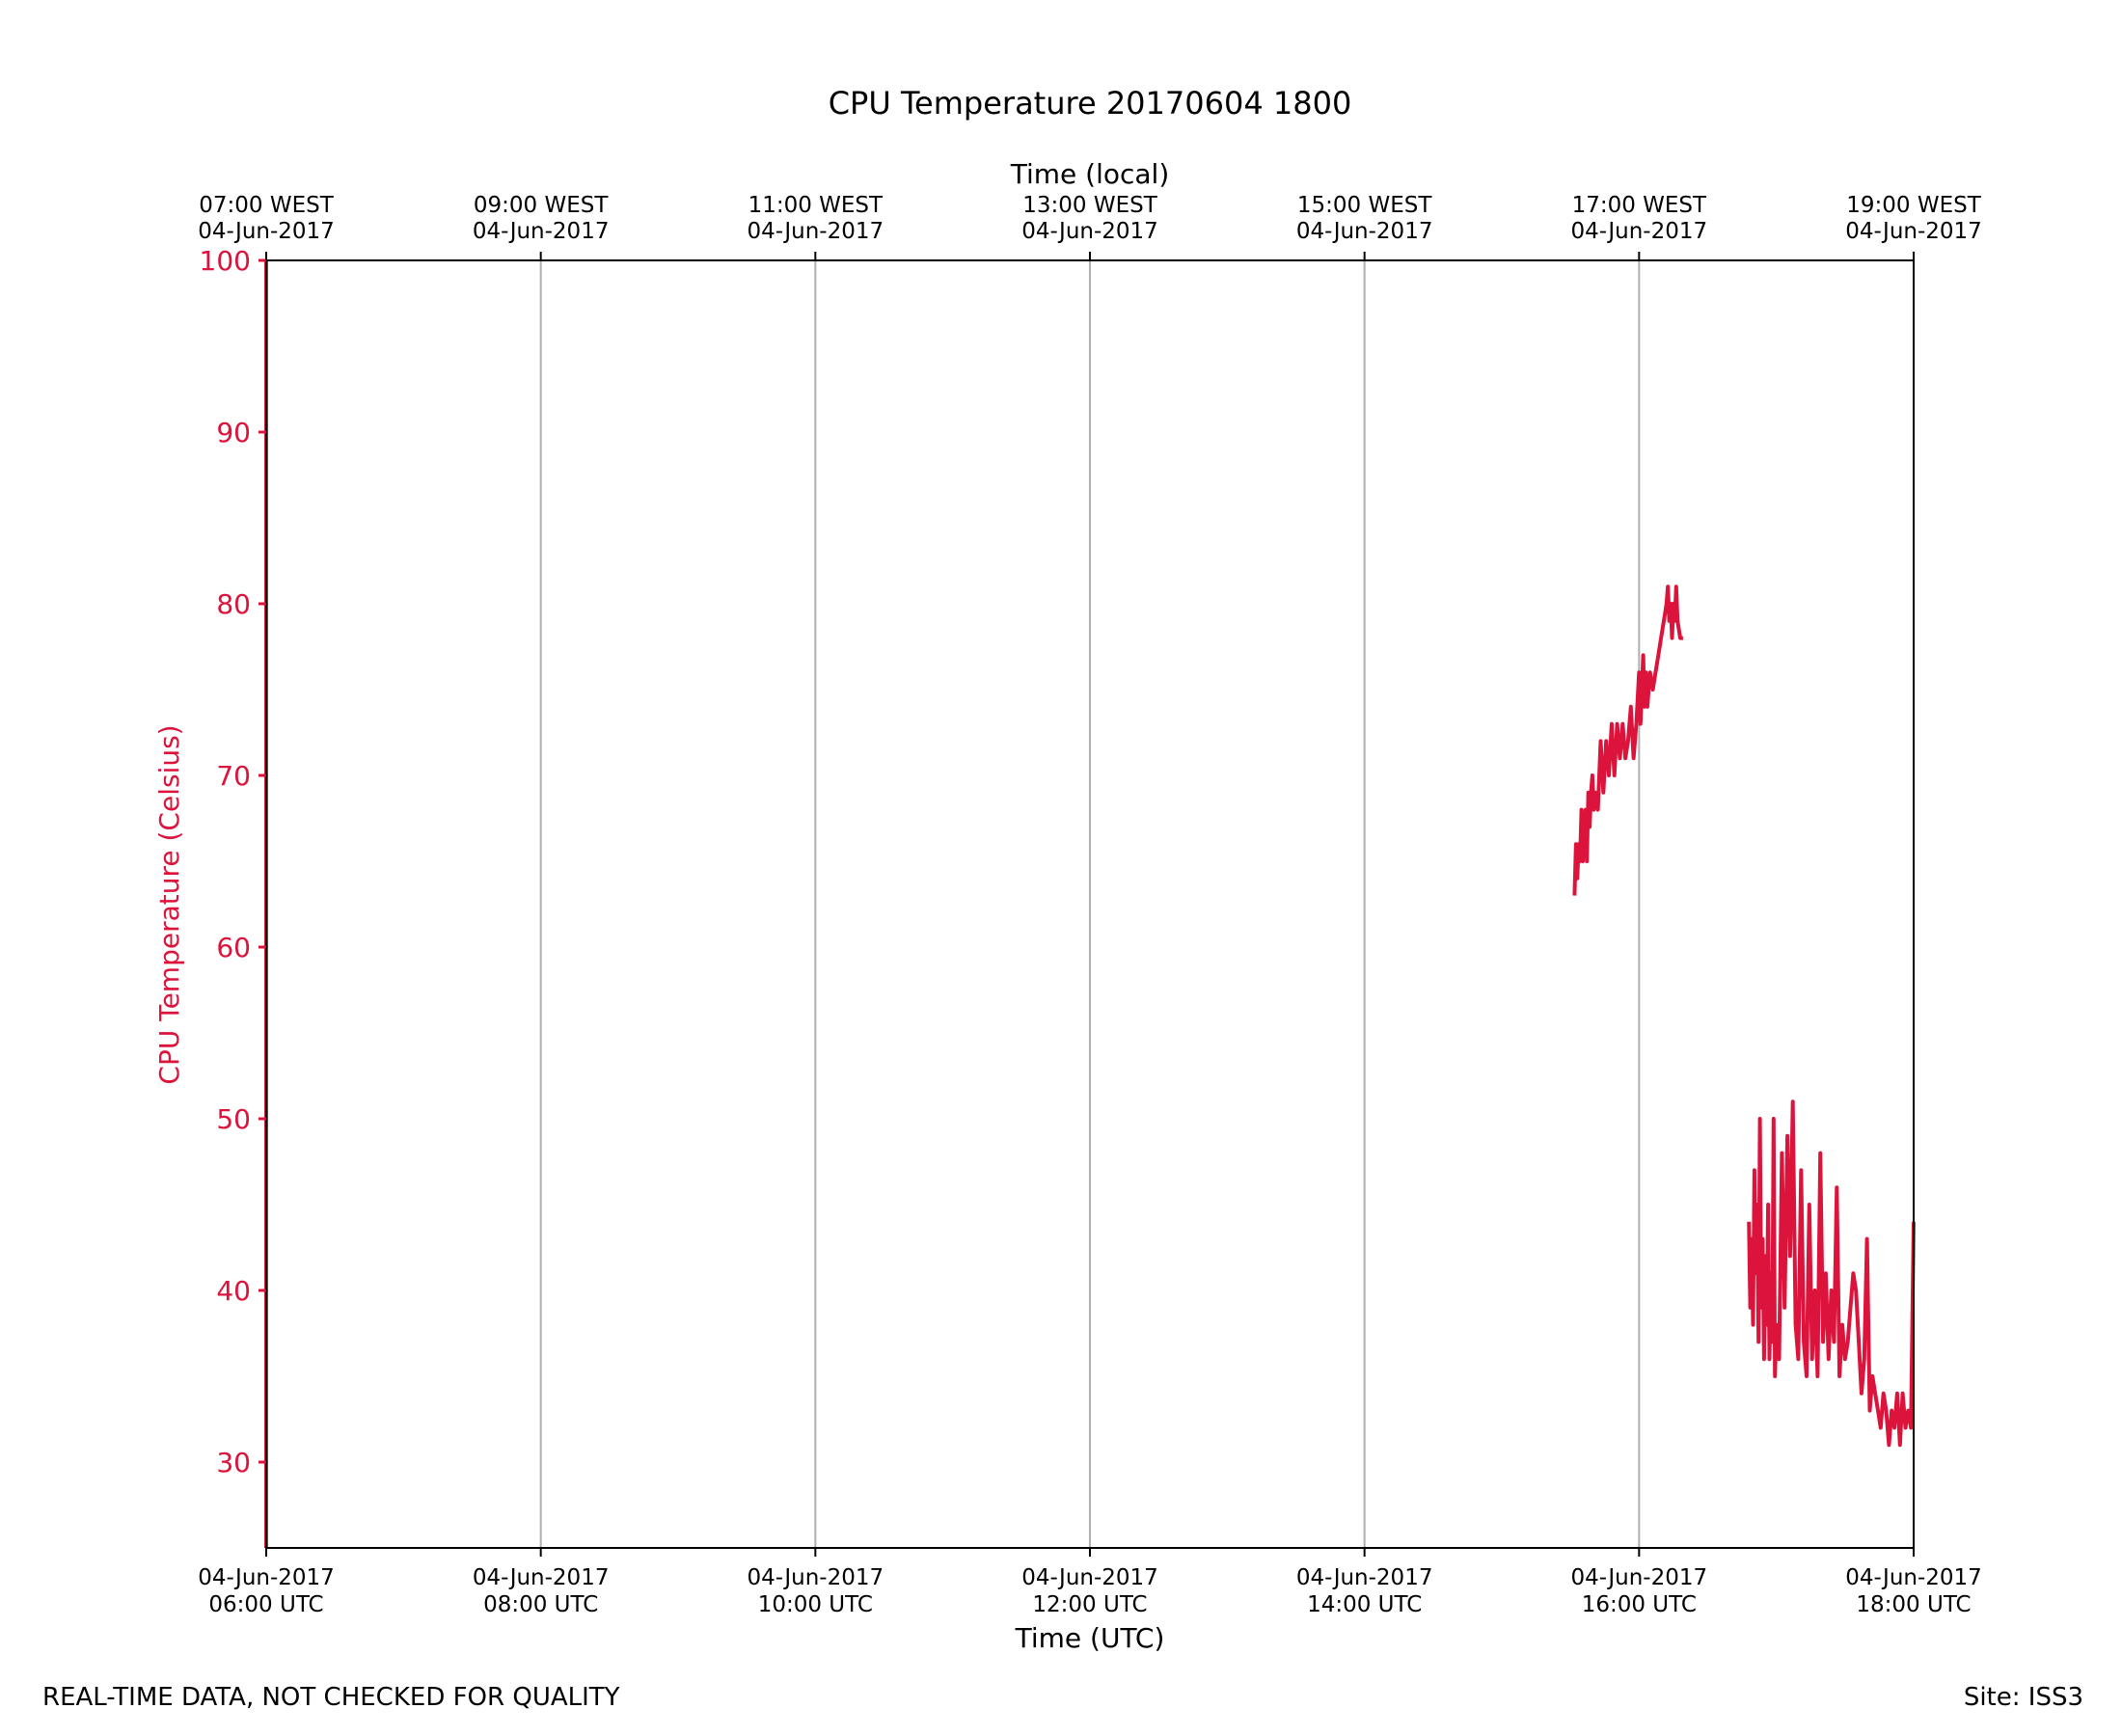 The image size is (2122, 1736). What do you see at coordinates (1089, 205) in the screenshot?
I see `top-tick-time: 13:00 WEST` at bounding box center [1089, 205].